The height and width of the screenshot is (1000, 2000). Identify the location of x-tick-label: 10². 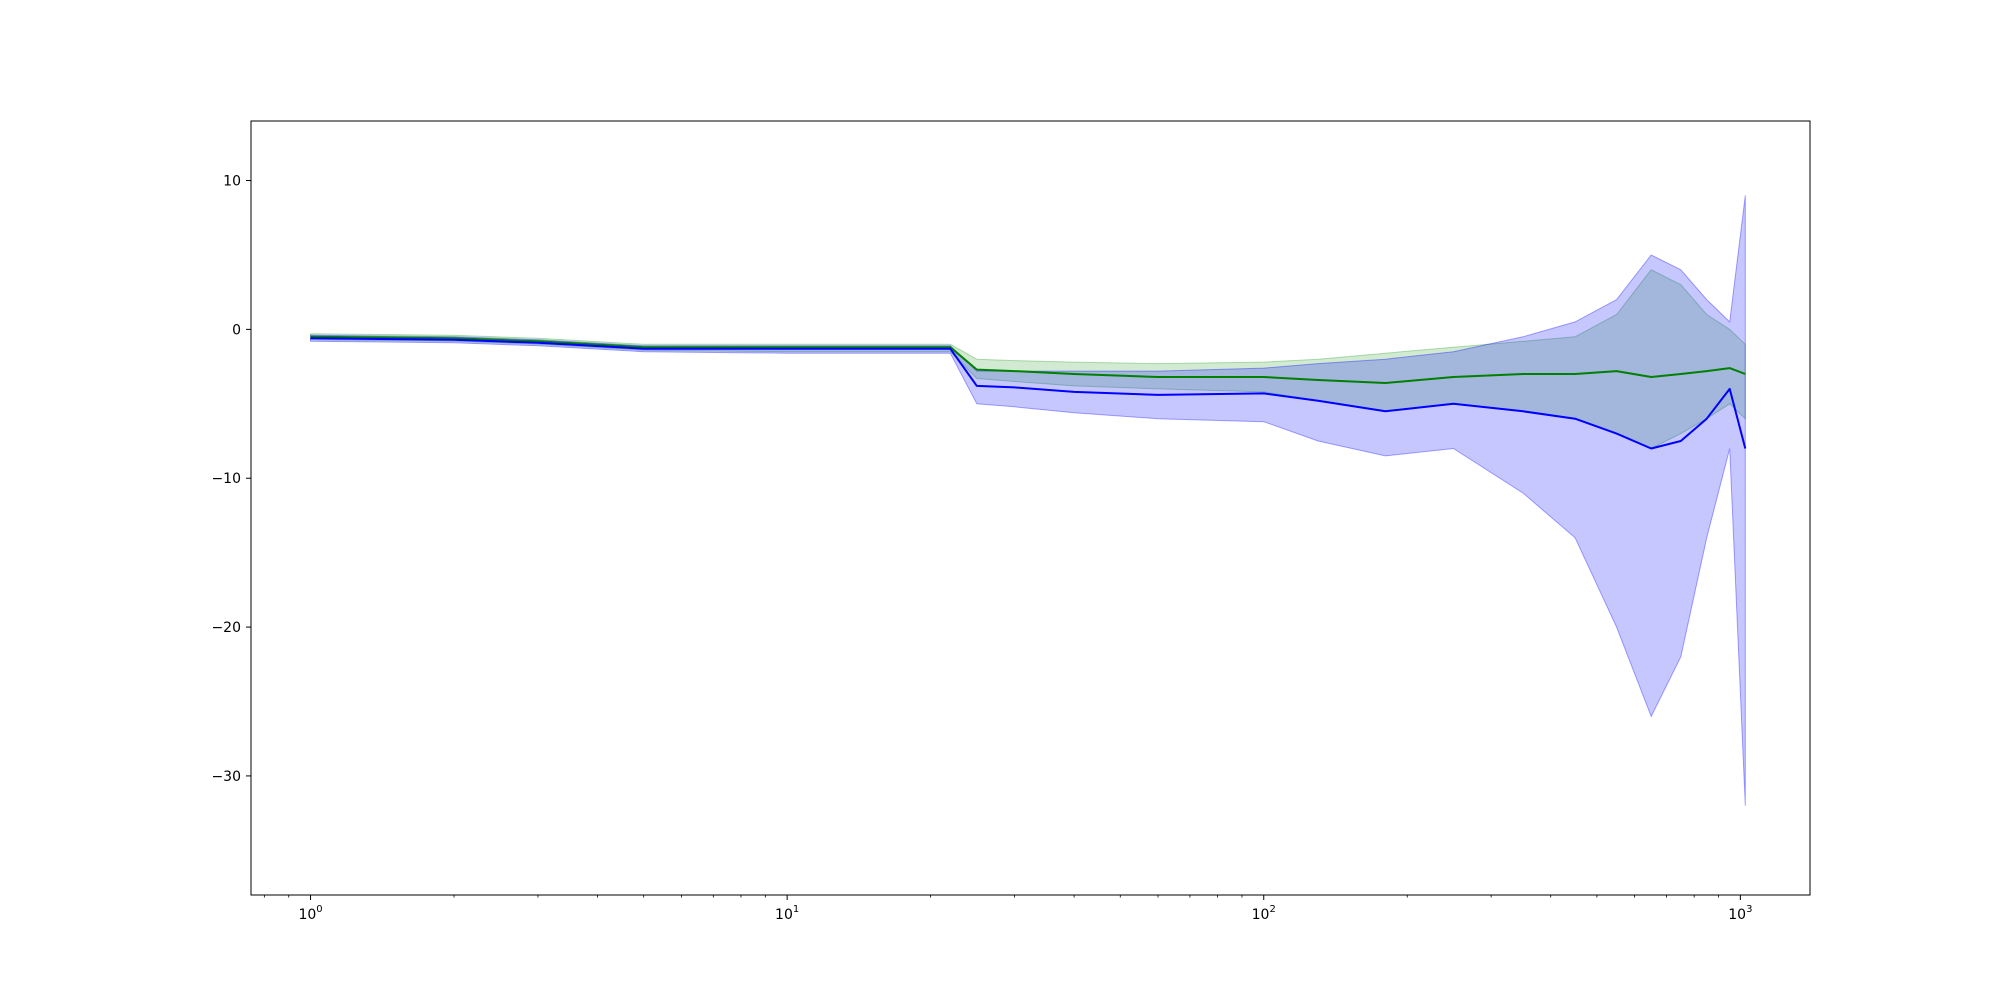
(1264, 913).